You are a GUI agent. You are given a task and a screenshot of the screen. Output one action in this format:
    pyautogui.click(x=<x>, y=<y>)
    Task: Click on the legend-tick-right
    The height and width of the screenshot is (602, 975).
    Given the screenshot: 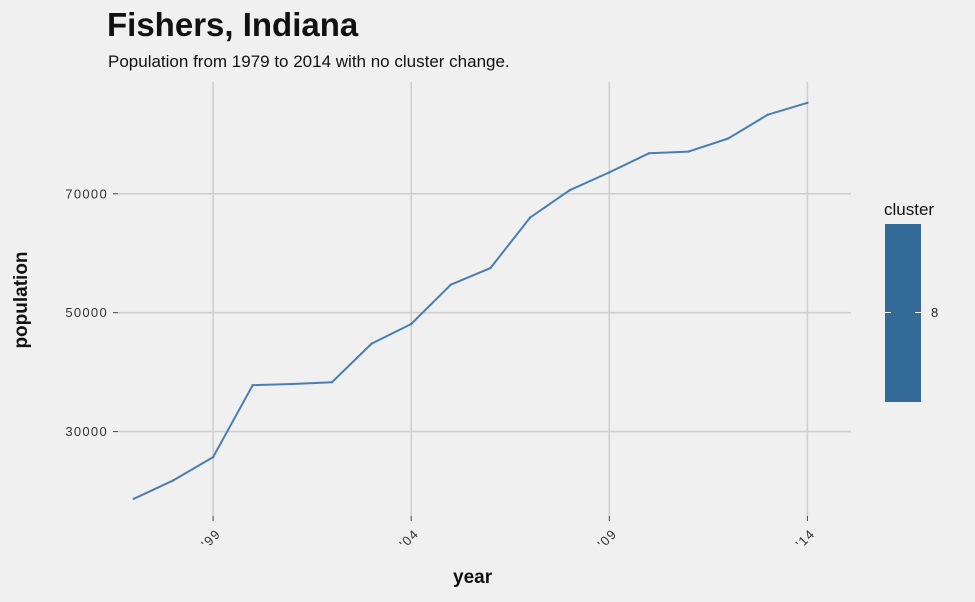 What is the action you would take?
    pyautogui.click(x=918, y=312)
    